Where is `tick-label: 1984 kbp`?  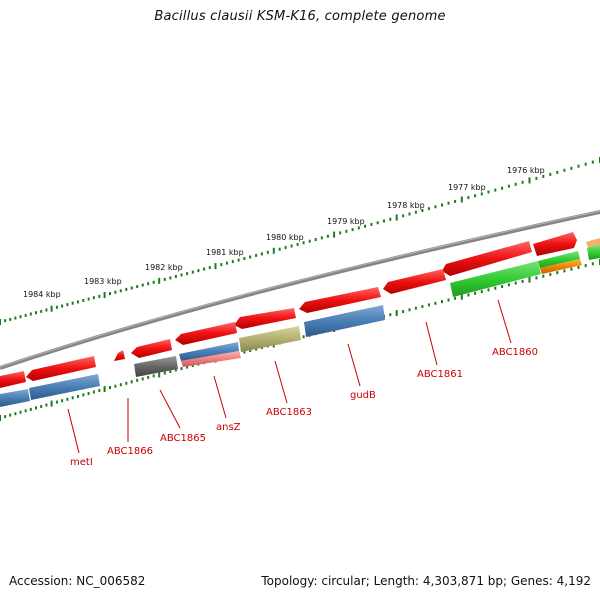
tick-label: 1984 kbp is located at coordinates (42, 294).